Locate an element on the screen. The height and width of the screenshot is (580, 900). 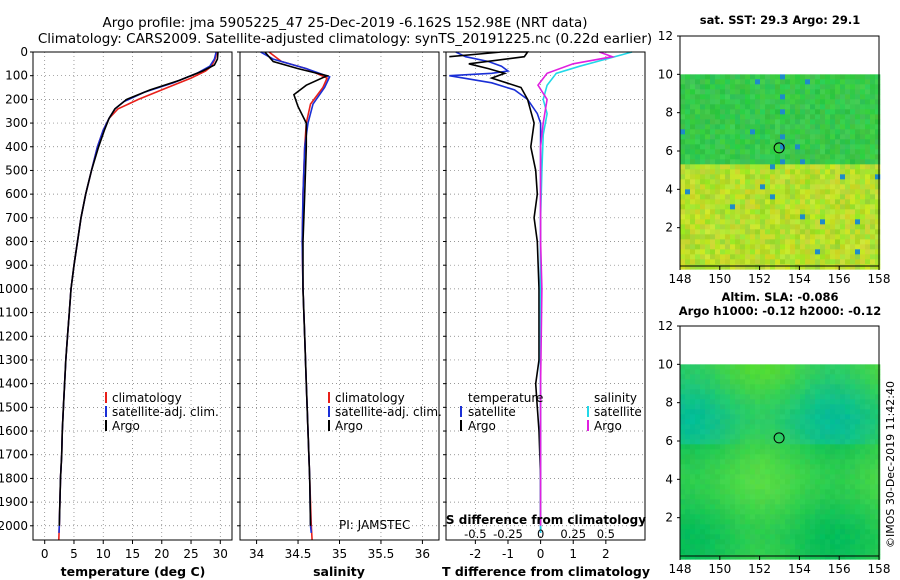
x-tick-label: 1 is located at coordinates (573, 554).